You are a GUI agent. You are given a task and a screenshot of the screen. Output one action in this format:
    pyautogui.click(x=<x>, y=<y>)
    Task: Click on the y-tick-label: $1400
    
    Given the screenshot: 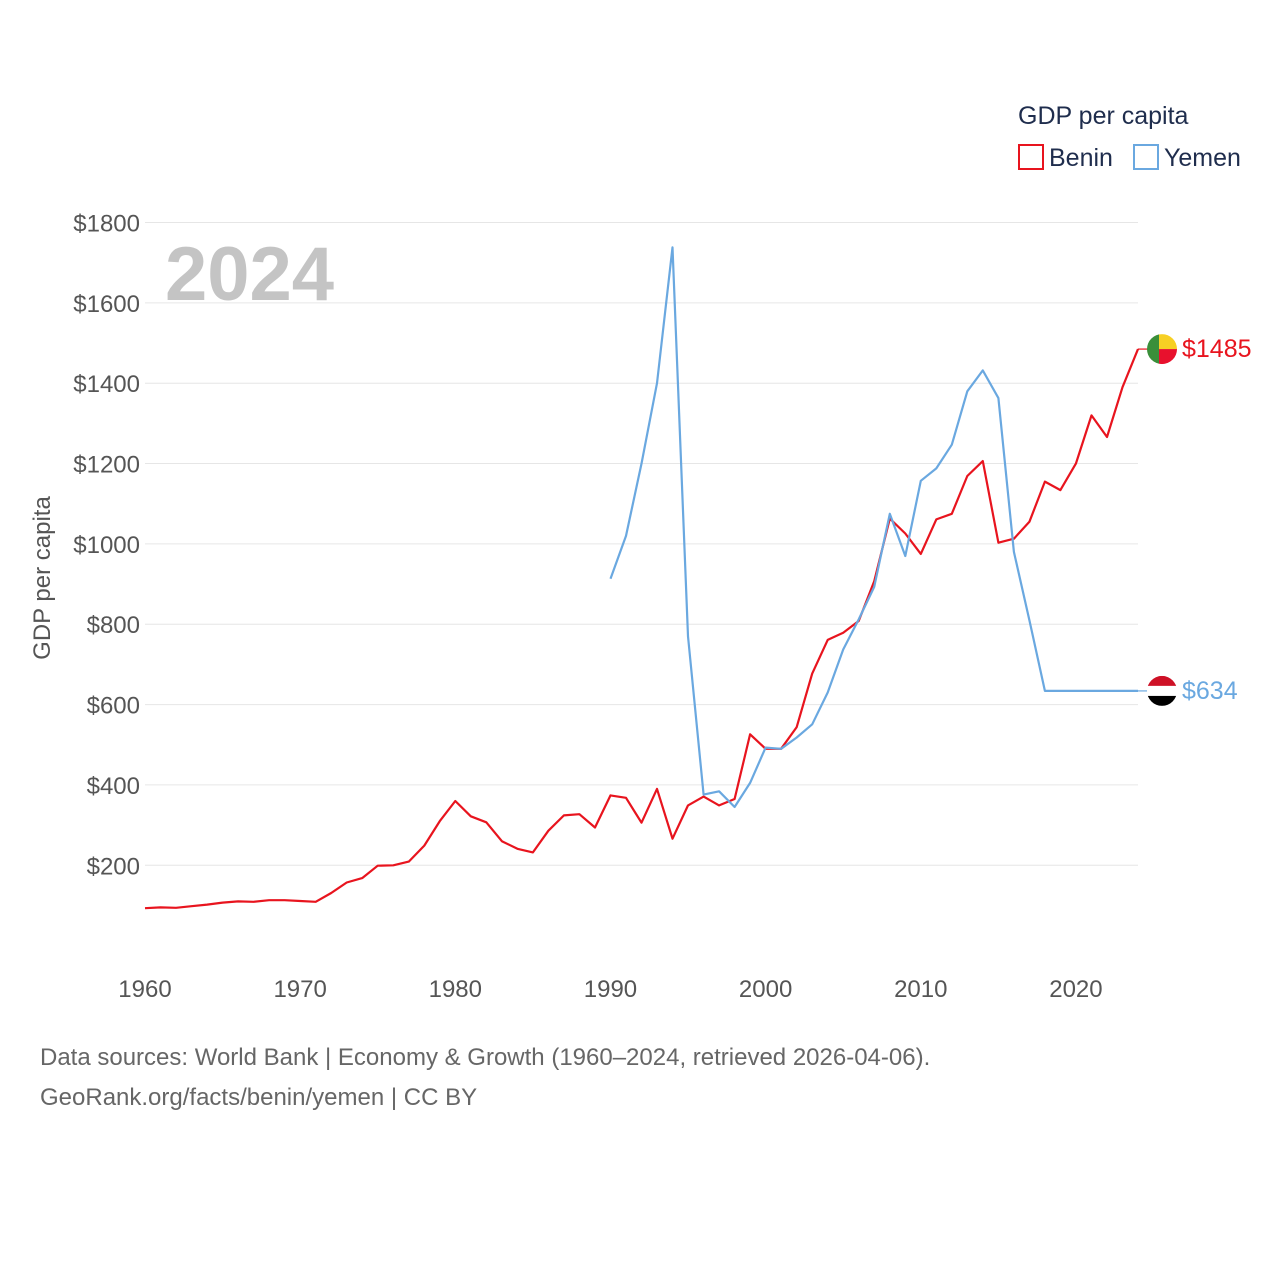 What is the action you would take?
    pyautogui.click(x=106, y=384)
    